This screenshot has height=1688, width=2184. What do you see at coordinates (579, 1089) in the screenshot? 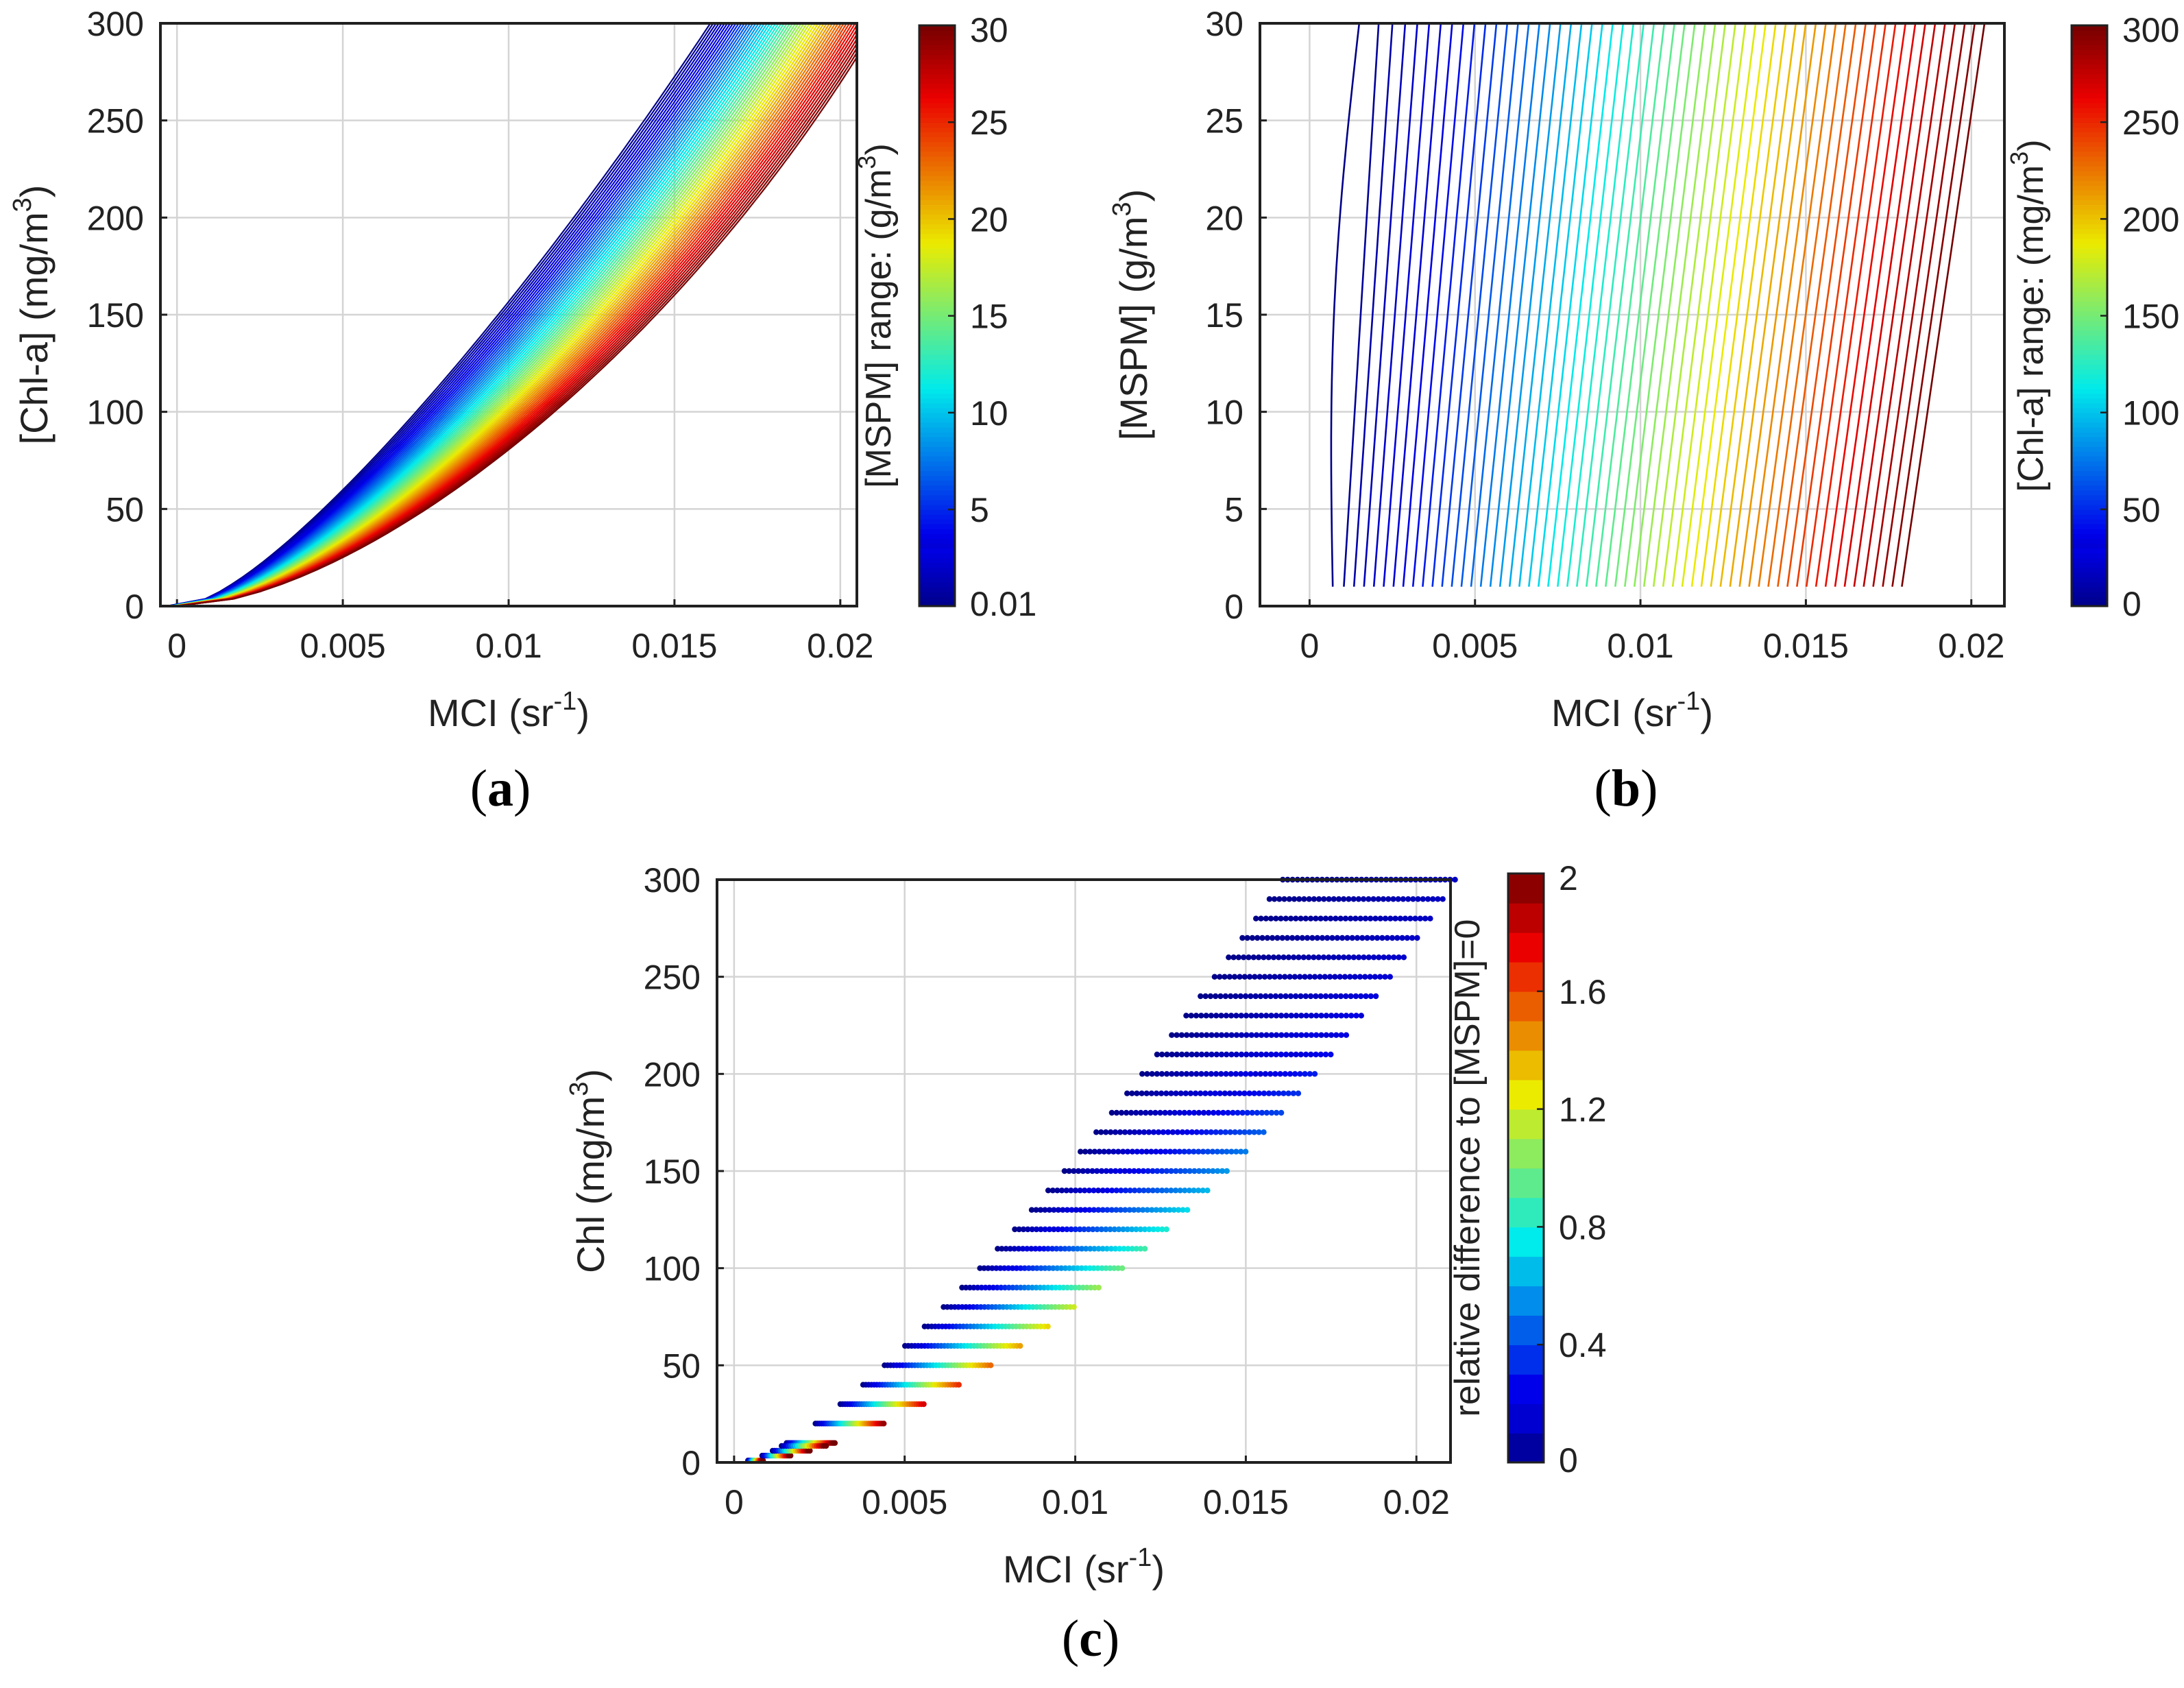
I see `y-axis-label-sup: 3` at bounding box center [579, 1089].